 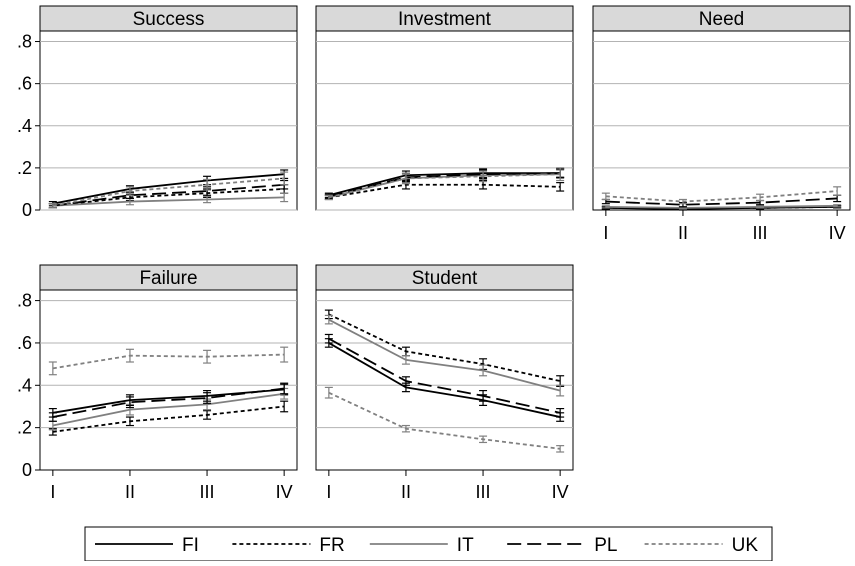 What do you see at coordinates (147, 545) in the screenshot?
I see `legend-entry-fi: FI` at bounding box center [147, 545].